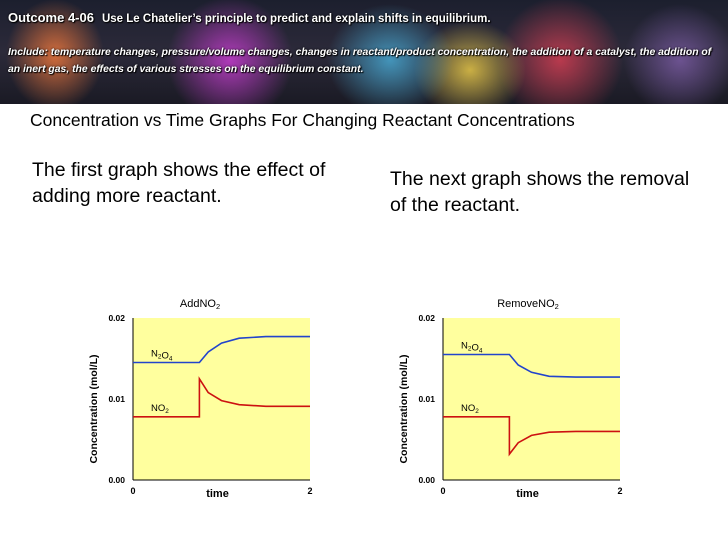 The width and height of the screenshot is (728, 546). I want to click on chart-title: AddNO2, so click(200, 304).